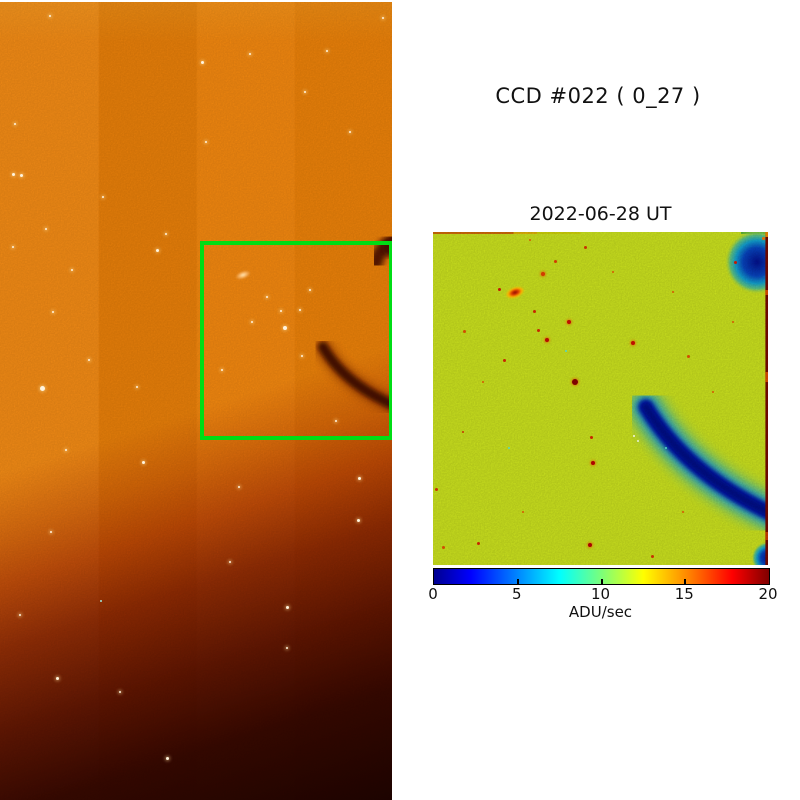  Describe the element at coordinates (602, 594) in the screenshot. I see `colorbar-tick-labels: 0 5 10 15 20` at that location.